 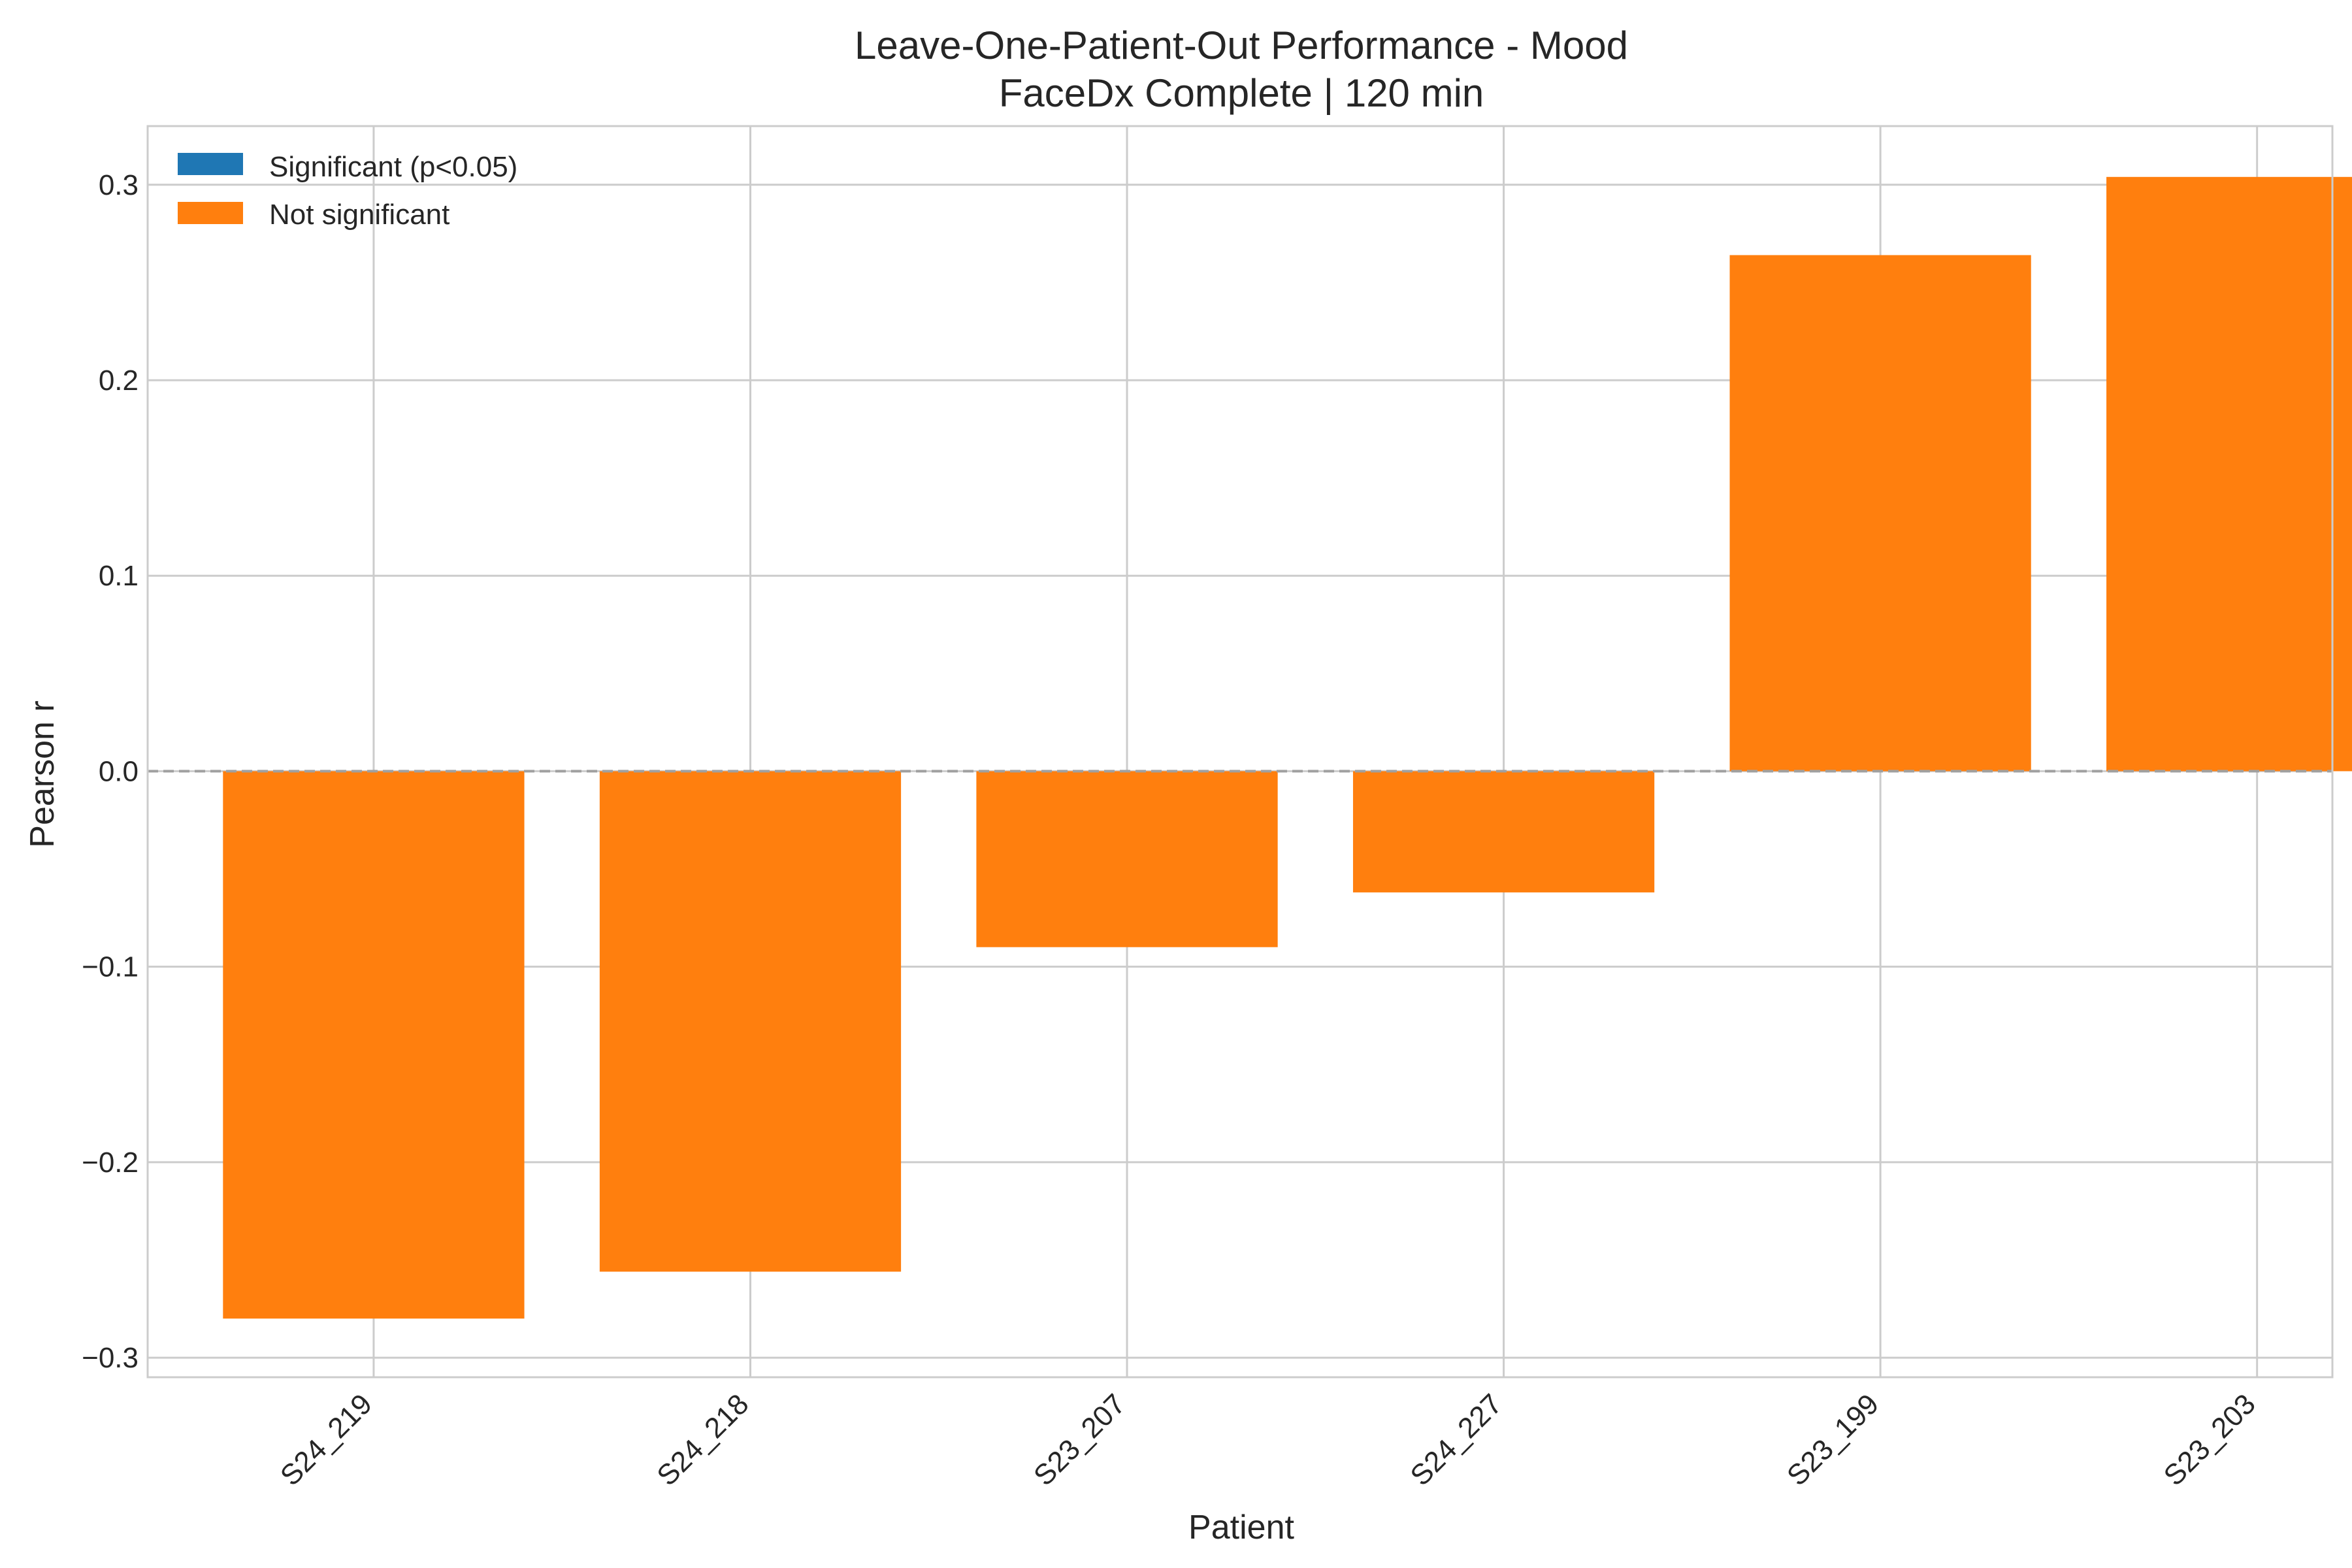 What do you see at coordinates (703, 1440) in the screenshot?
I see `x-tick-label: S24_218` at bounding box center [703, 1440].